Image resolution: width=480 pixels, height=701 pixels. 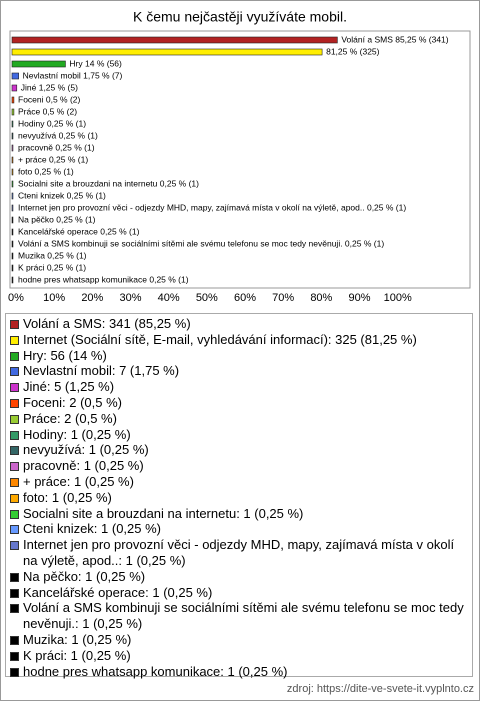 What do you see at coordinates (240, 17) in the screenshot?
I see `chart-title: K čemu nejčastěji využíváte mobil.` at bounding box center [240, 17].